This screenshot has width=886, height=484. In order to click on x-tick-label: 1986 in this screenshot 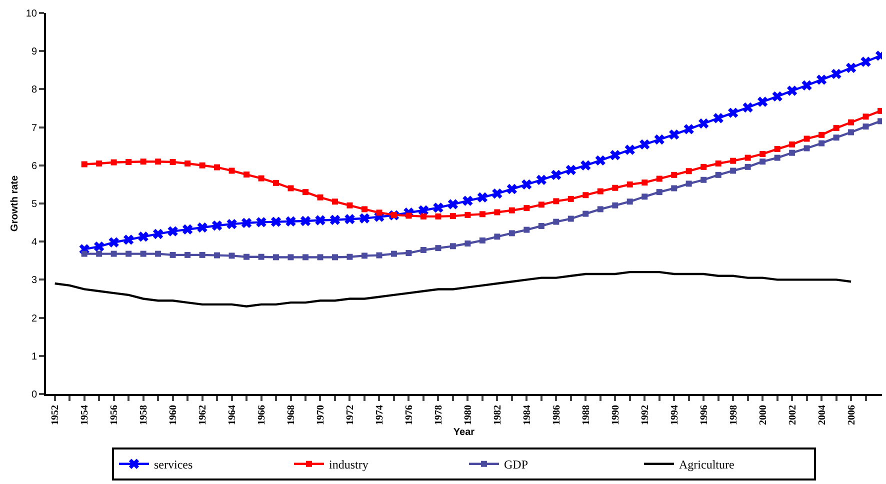, I will do `click(556, 415)`.